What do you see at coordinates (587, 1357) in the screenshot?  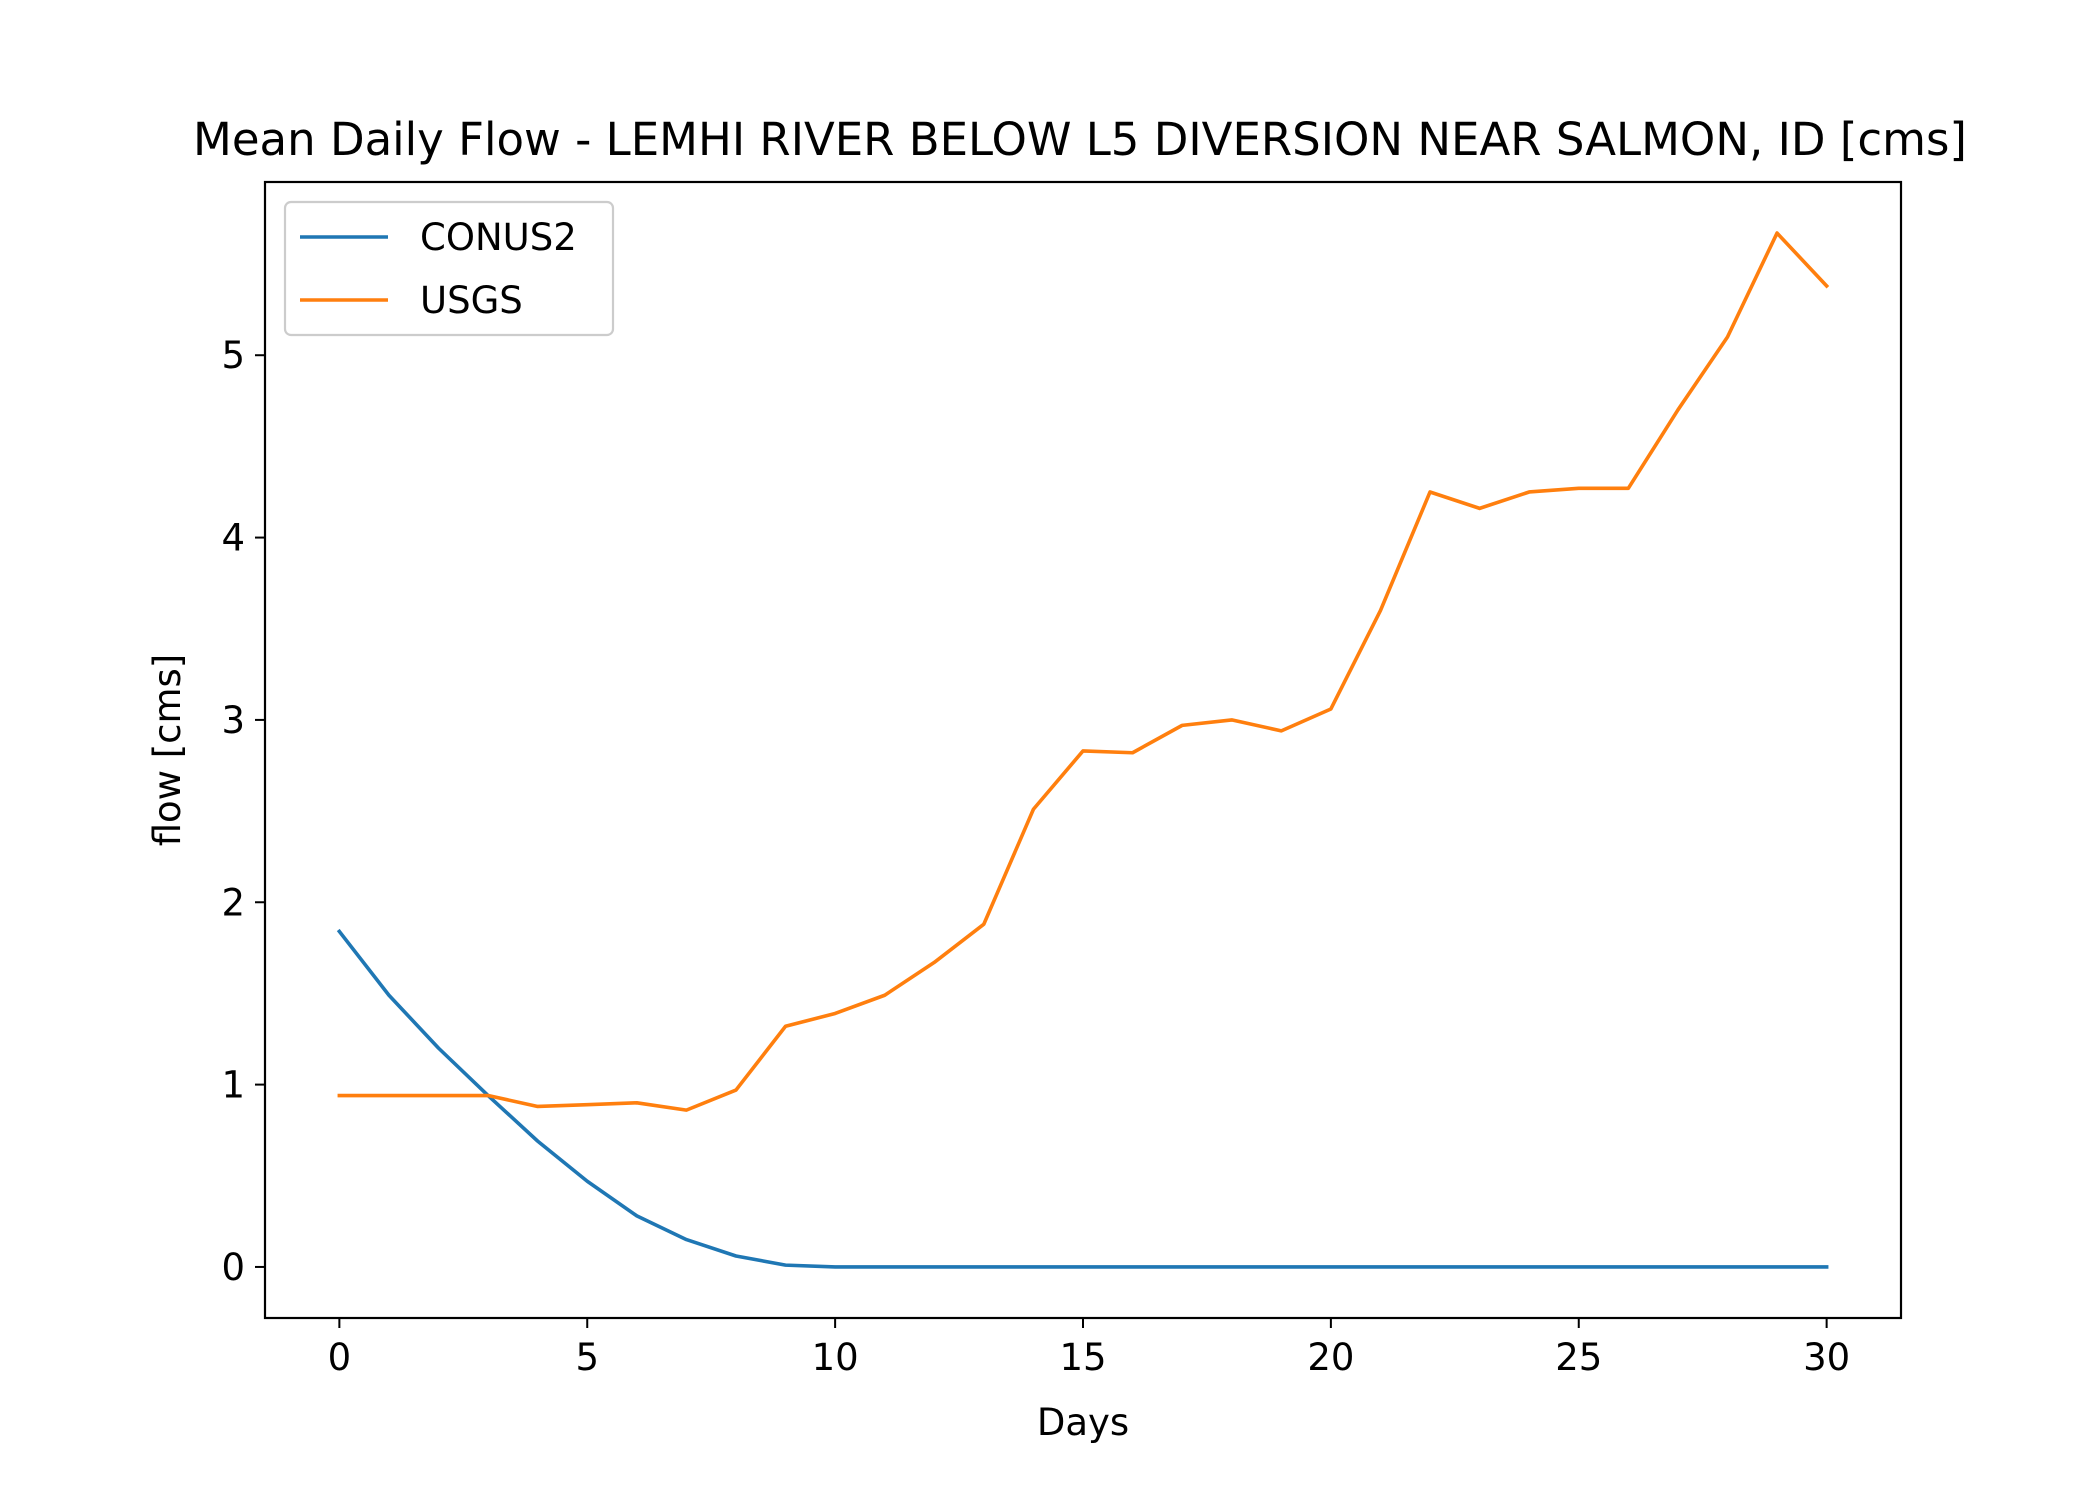 I see `x-tick-label: 5` at bounding box center [587, 1357].